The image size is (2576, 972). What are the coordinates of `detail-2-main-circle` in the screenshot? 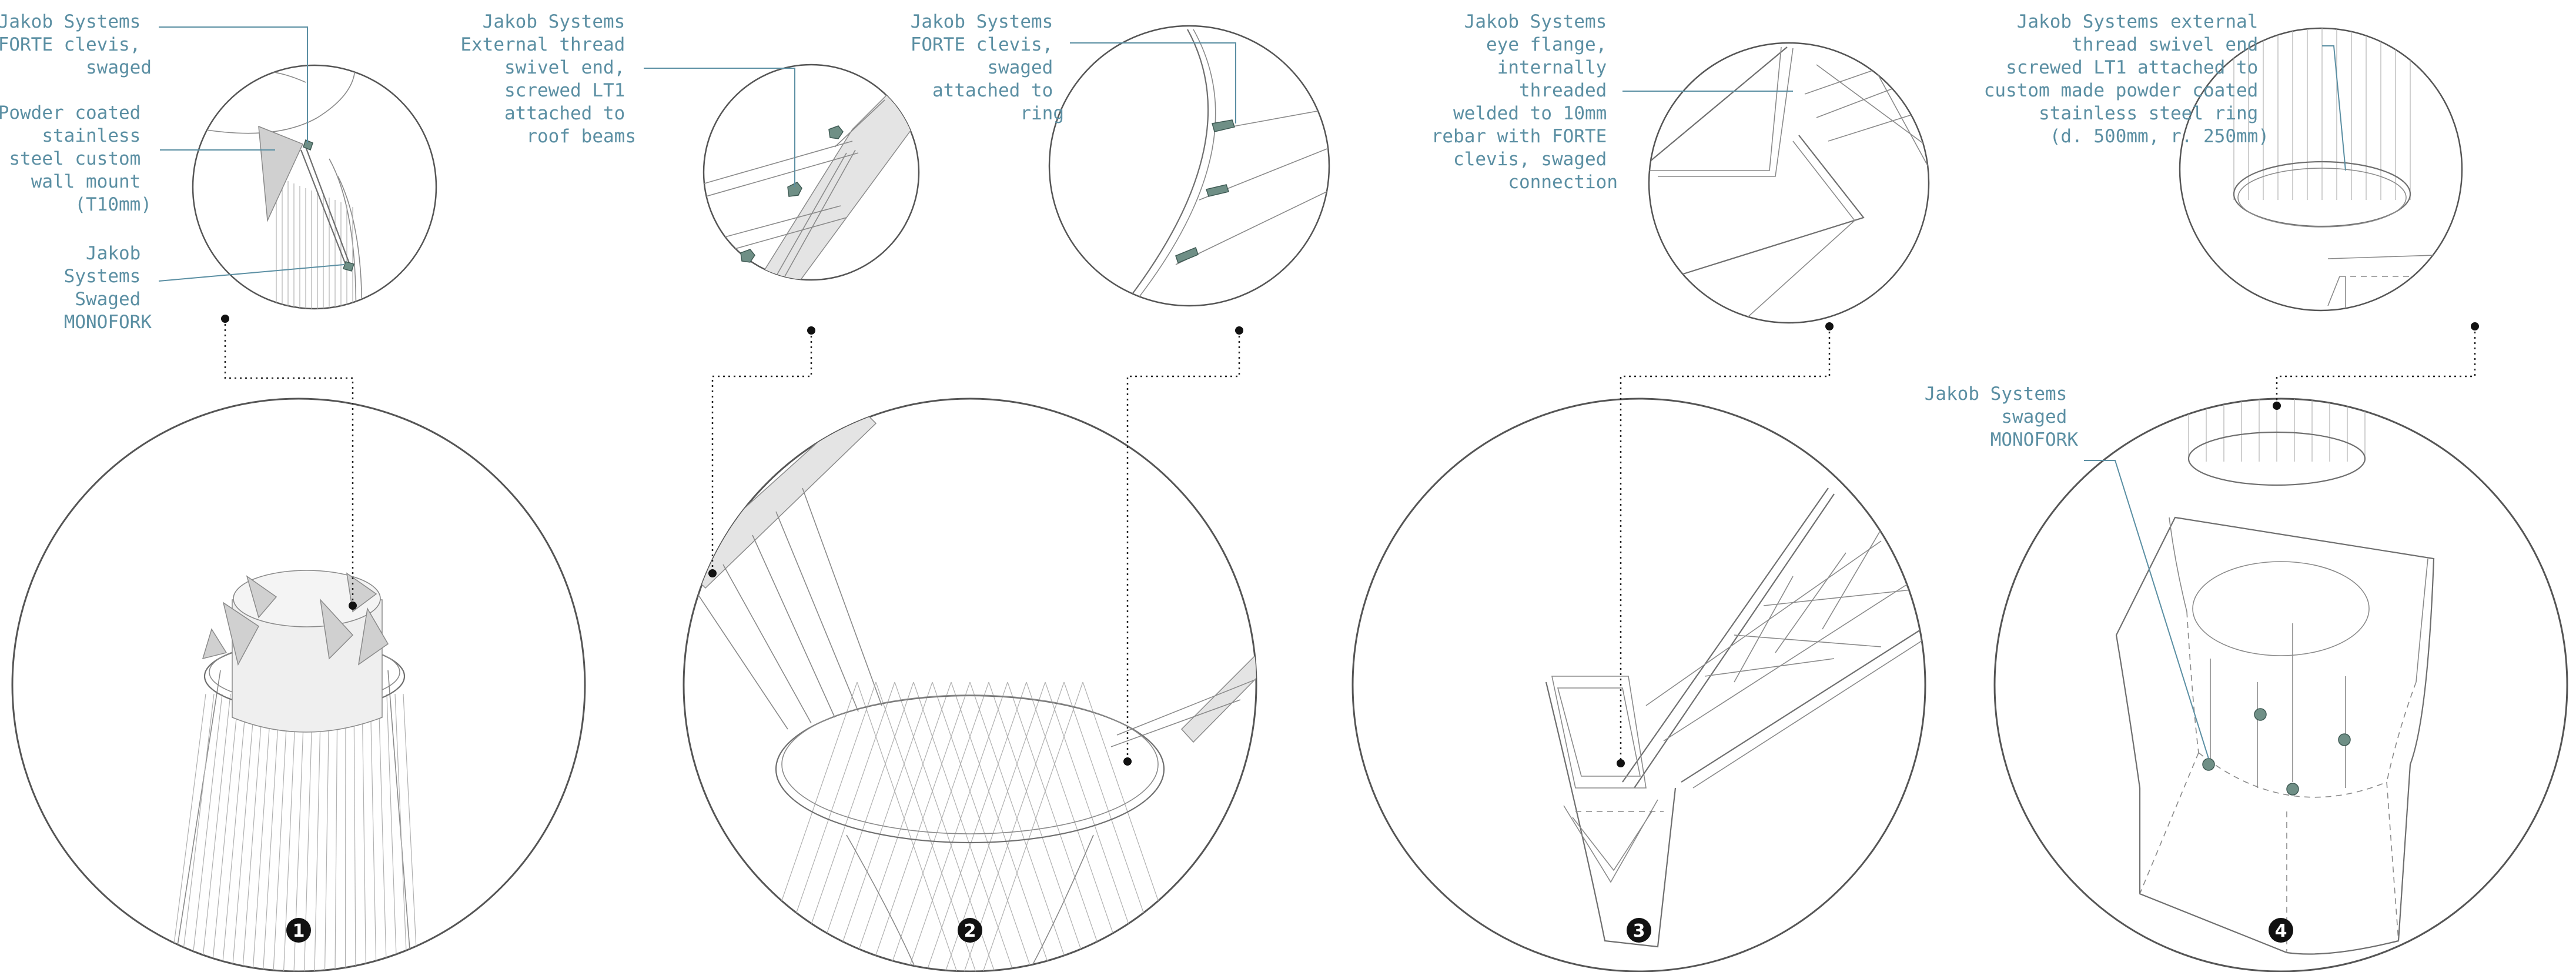 It's located at (970, 685).